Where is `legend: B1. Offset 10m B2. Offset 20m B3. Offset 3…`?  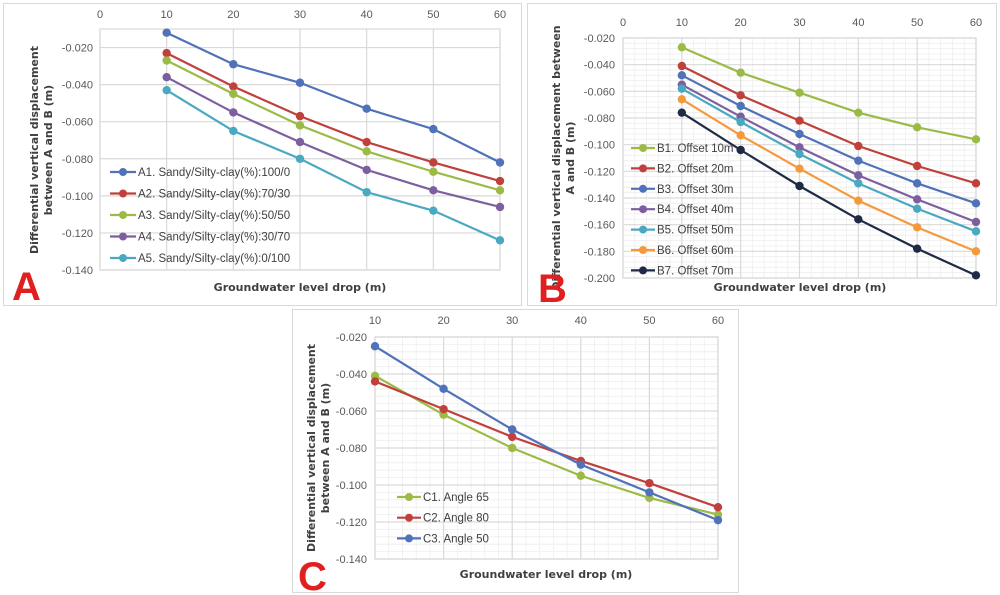 legend: B1. Offset 10m B2. Offset 20m B3. Offset 3… is located at coordinates (682, 210).